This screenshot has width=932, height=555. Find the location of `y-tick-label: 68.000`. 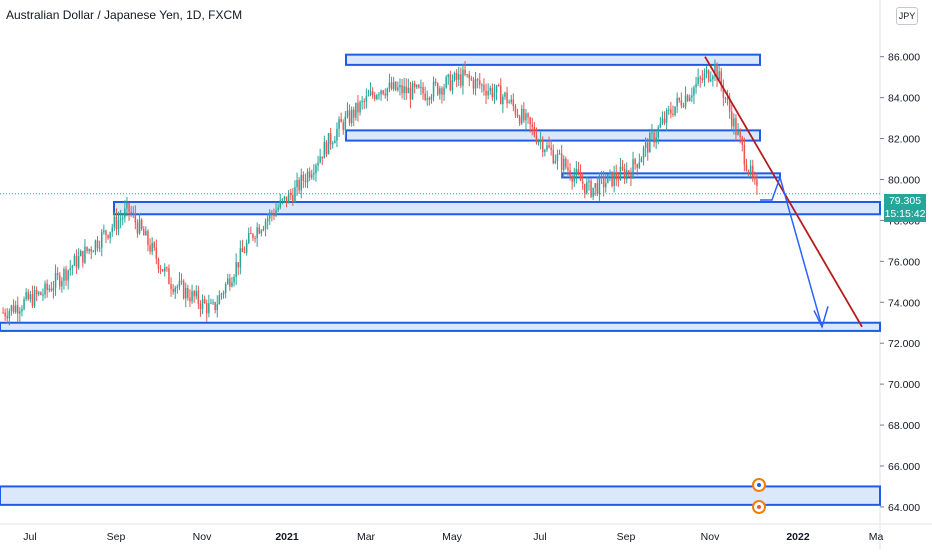

y-tick-label: 68.000 is located at coordinates (904, 426).